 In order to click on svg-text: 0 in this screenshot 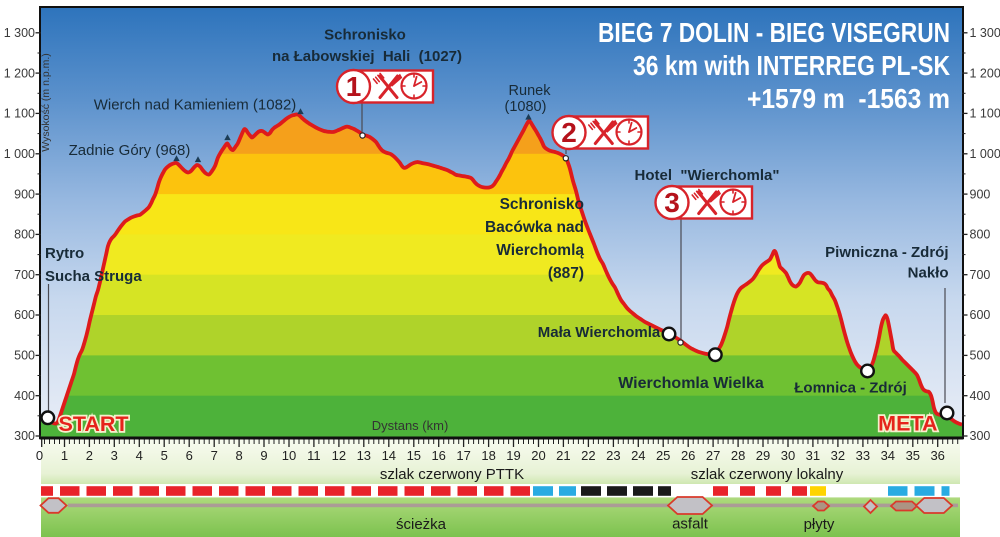, I will do `click(39, 455)`.